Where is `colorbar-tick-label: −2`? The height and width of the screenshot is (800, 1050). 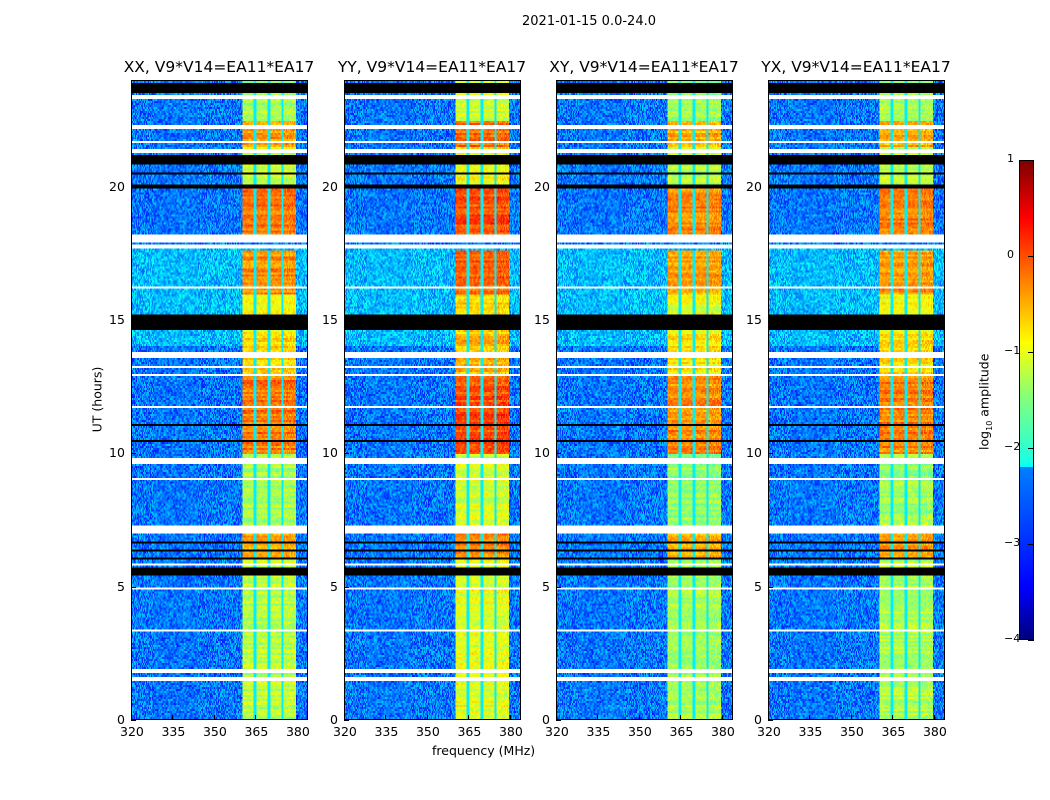
colorbar-tick-label: −2 is located at coordinates (1012, 446).